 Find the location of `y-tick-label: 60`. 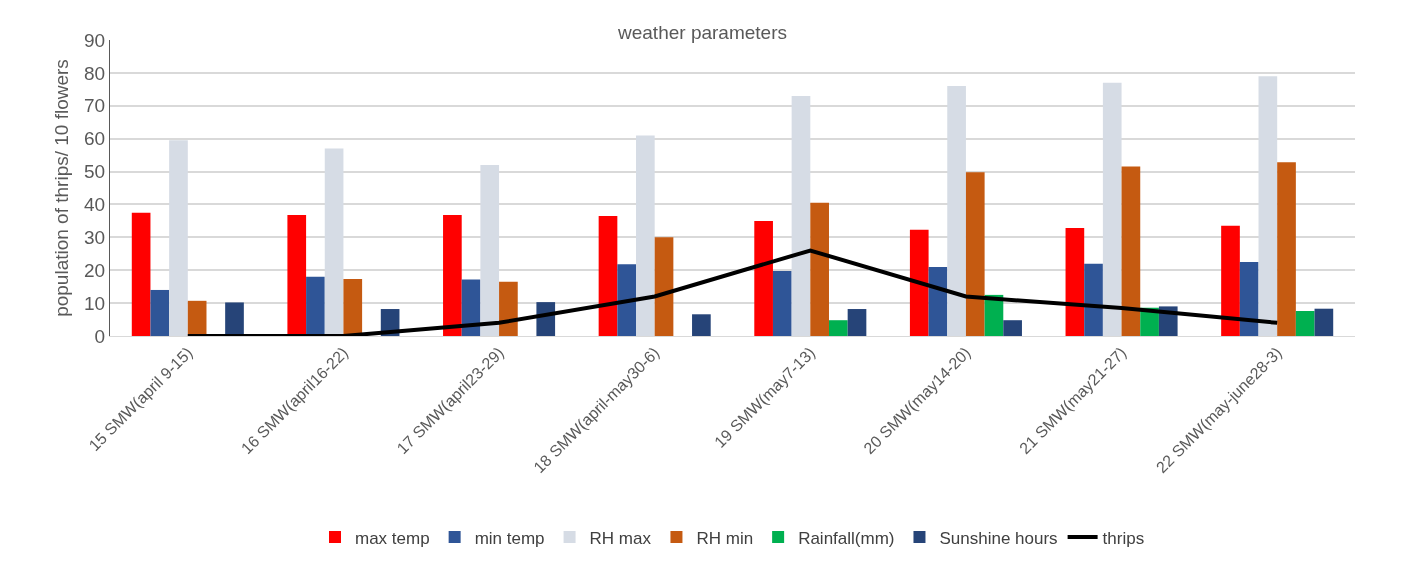

y-tick-label: 60 is located at coordinates (95, 139).